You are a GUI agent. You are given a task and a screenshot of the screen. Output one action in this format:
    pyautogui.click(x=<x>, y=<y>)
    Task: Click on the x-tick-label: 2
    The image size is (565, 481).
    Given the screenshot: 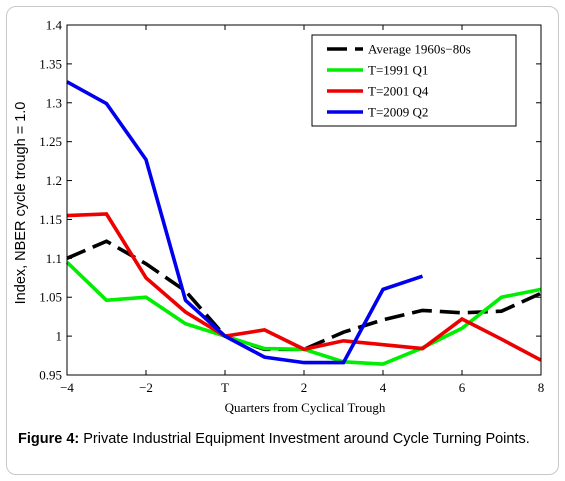 What is the action you would take?
    pyautogui.click(x=304, y=387)
    